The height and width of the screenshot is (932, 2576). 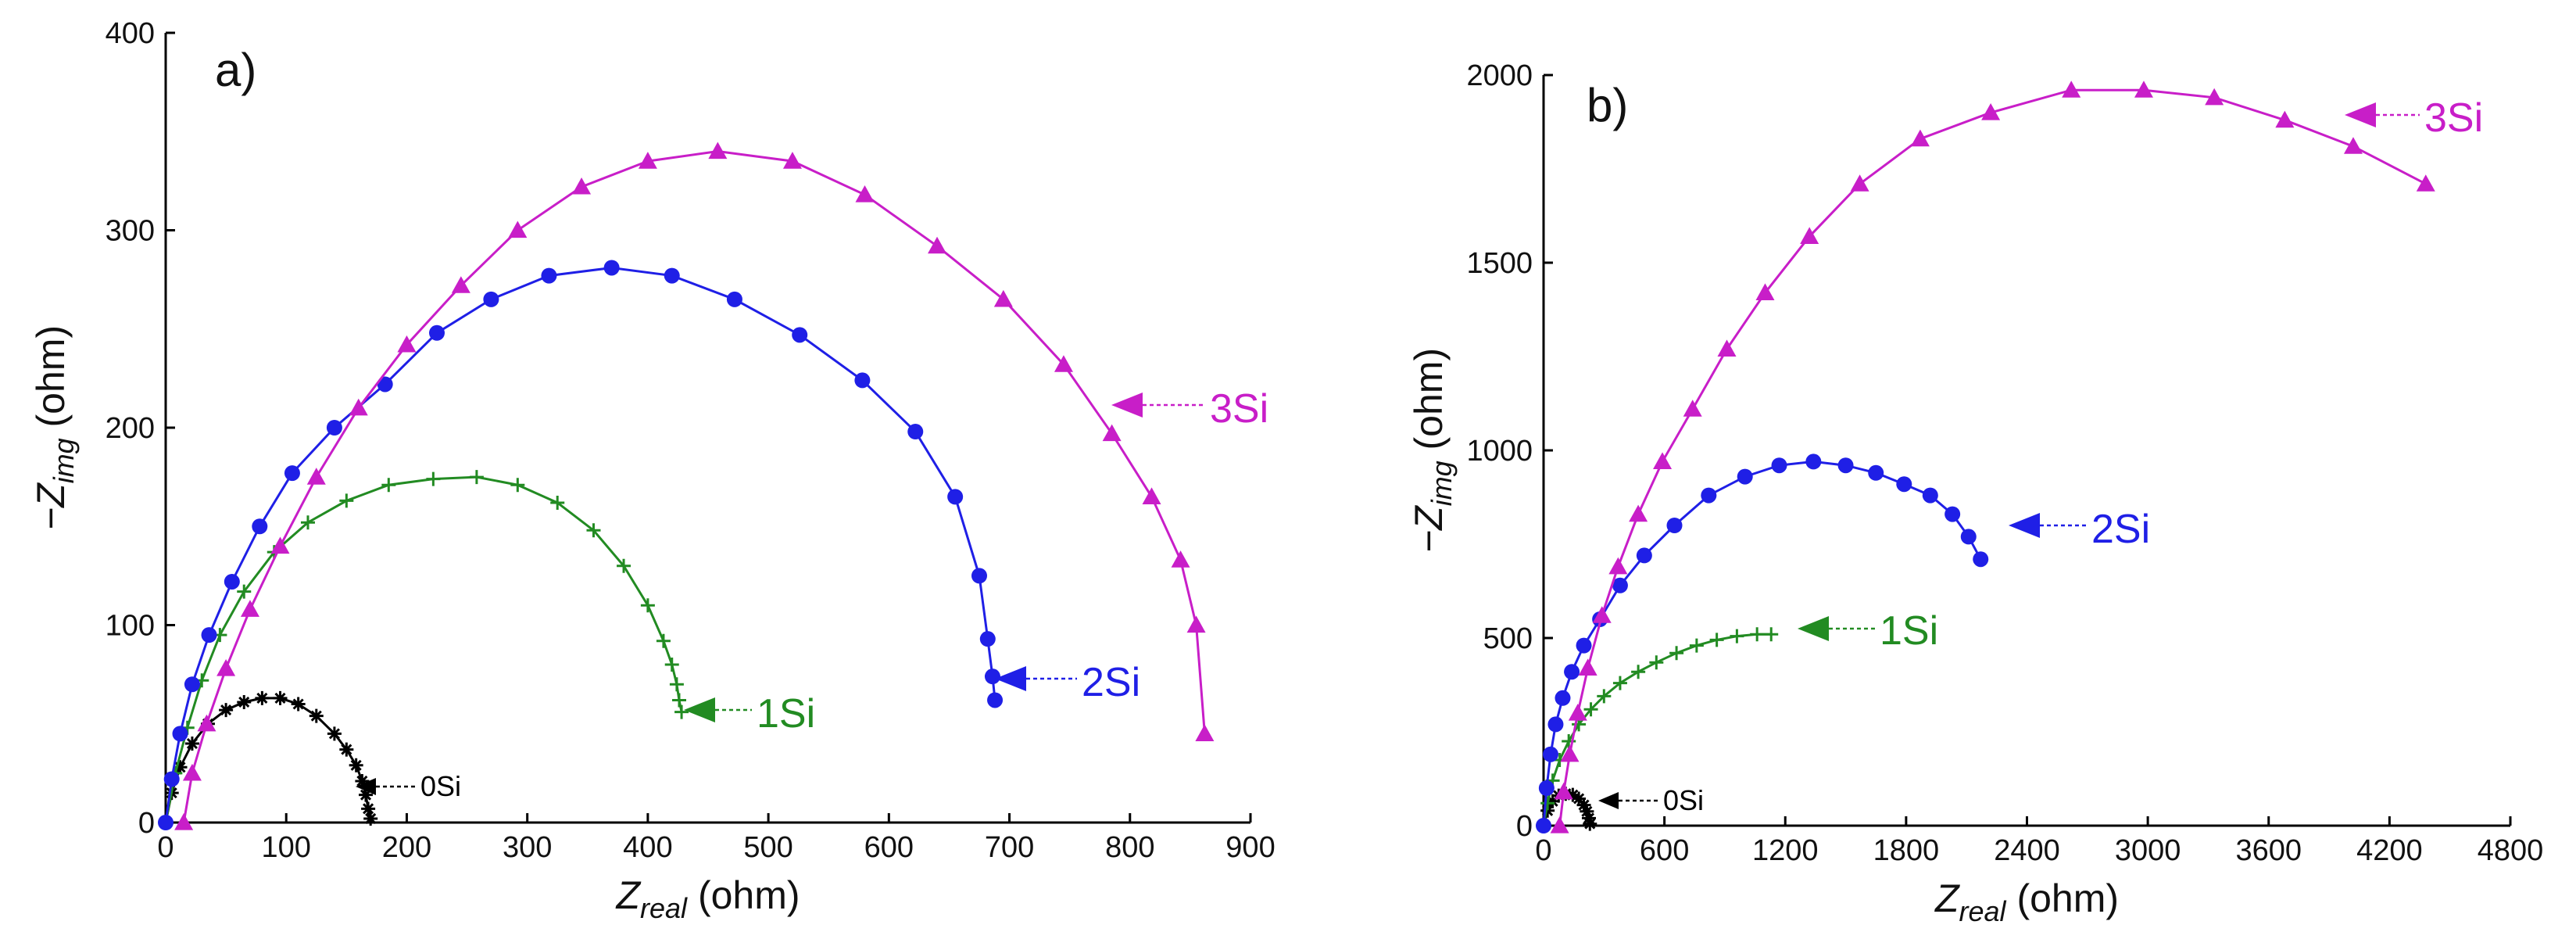 What do you see at coordinates (1009, 848) in the screenshot?
I see `x-tick-label: 700` at bounding box center [1009, 848].